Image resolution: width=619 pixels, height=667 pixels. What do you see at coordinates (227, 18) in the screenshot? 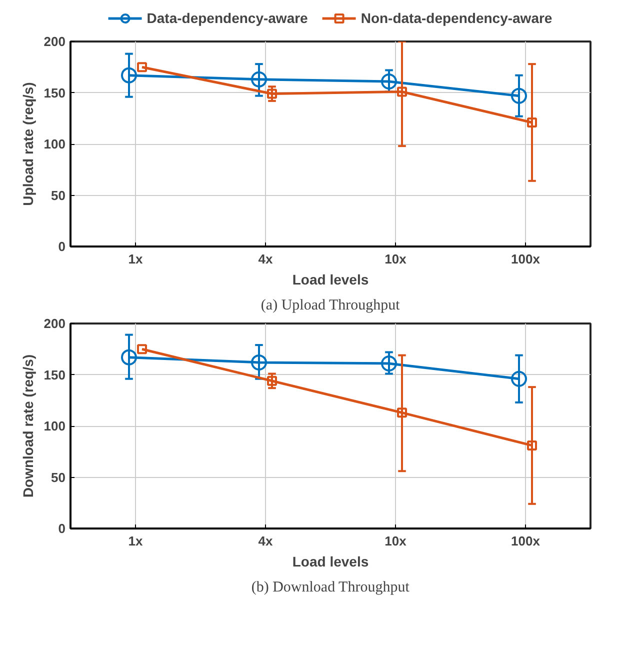
I see `legend-label: Data-dependency-aware` at bounding box center [227, 18].